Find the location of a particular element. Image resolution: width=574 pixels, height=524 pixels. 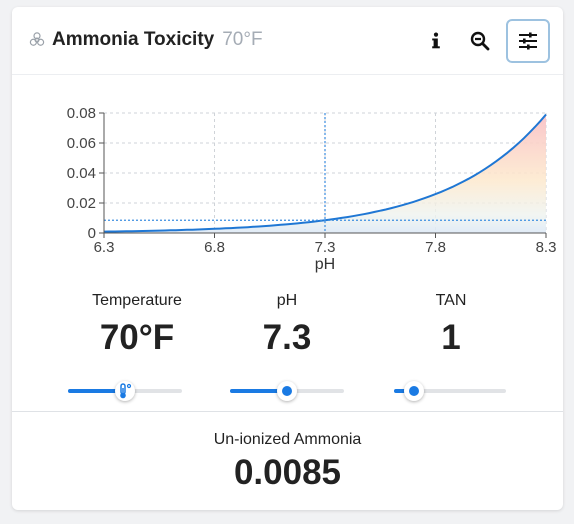

result-label: Un-ionized Ammonia is located at coordinates (287, 439).